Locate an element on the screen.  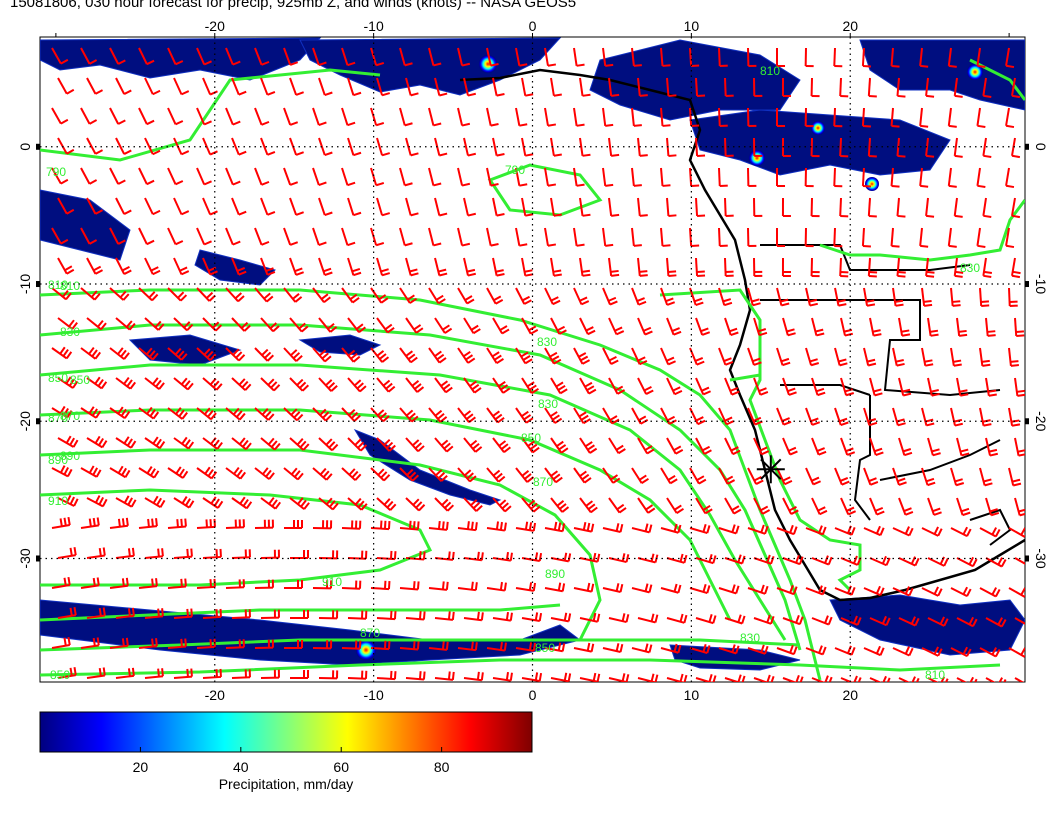
contour-label-17: 890 is located at coordinates (70, 456).